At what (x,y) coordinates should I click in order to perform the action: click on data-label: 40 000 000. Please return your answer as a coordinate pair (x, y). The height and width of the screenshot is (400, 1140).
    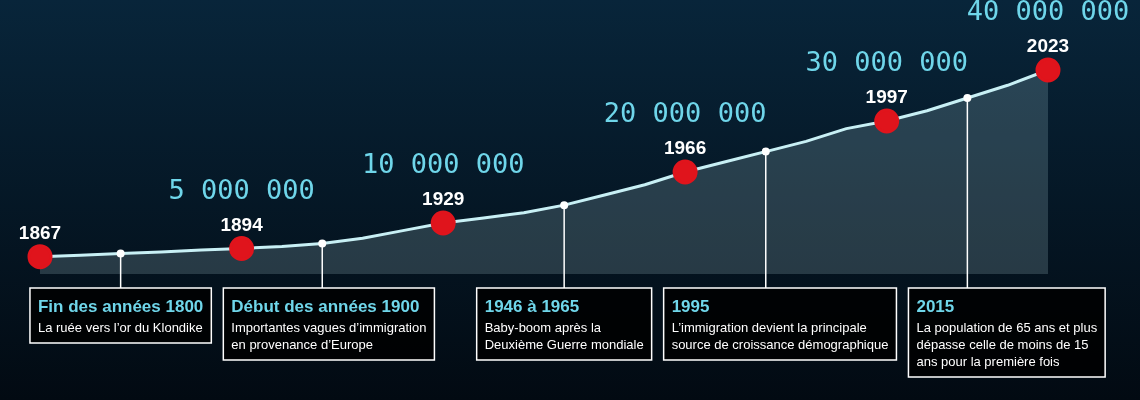
    Looking at the image, I should click on (1048, 13).